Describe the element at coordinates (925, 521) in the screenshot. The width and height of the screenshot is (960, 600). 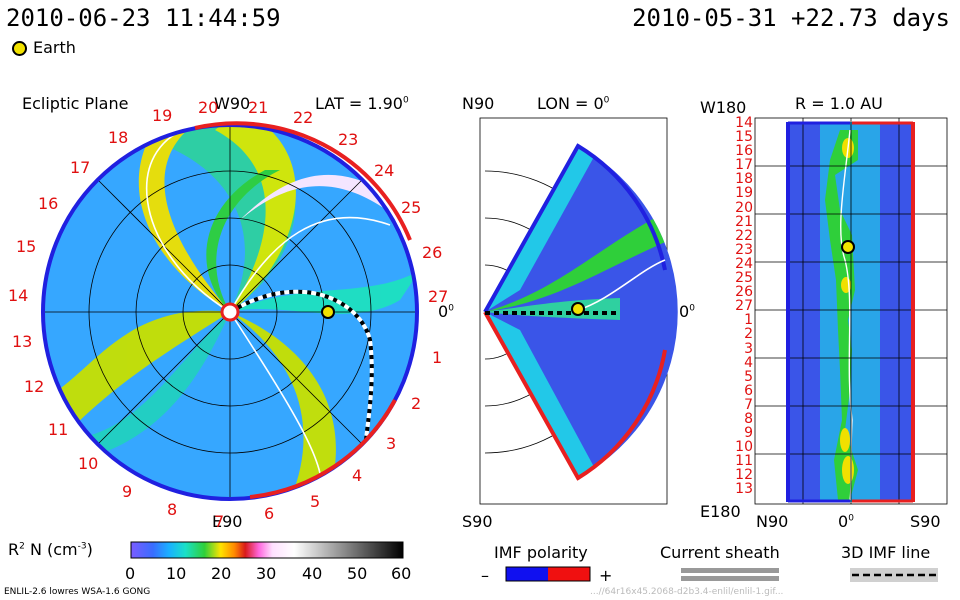
I see `s90-axis-label: S90` at that location.